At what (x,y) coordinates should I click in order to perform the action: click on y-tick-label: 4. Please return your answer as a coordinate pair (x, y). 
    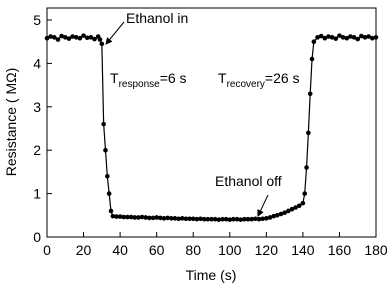
    Looking at the image, I should click on (37, 63).